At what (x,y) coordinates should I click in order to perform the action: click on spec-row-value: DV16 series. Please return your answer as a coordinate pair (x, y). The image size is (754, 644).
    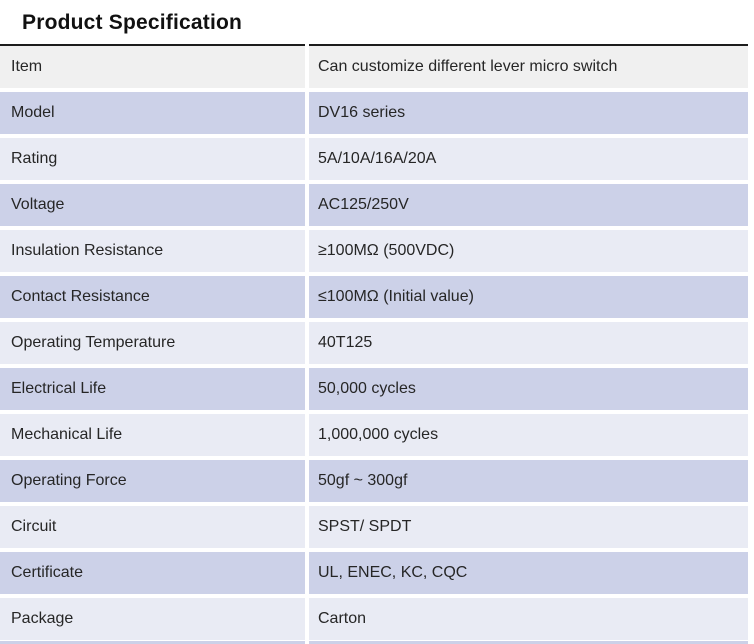
    Looking at the image, I should click on (528, 113).